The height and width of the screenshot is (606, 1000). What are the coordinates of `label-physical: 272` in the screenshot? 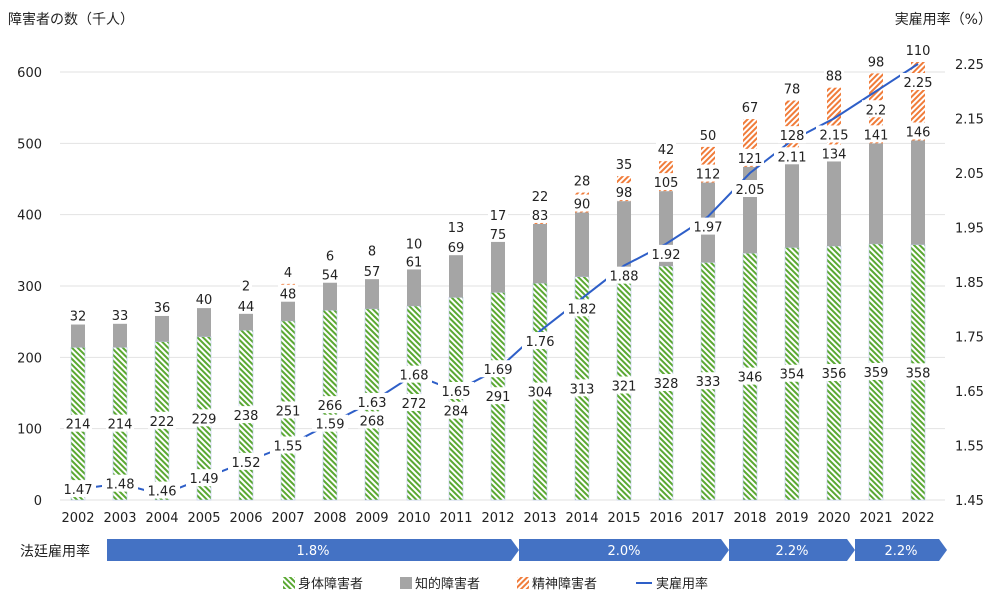 It's located at (414, 404).